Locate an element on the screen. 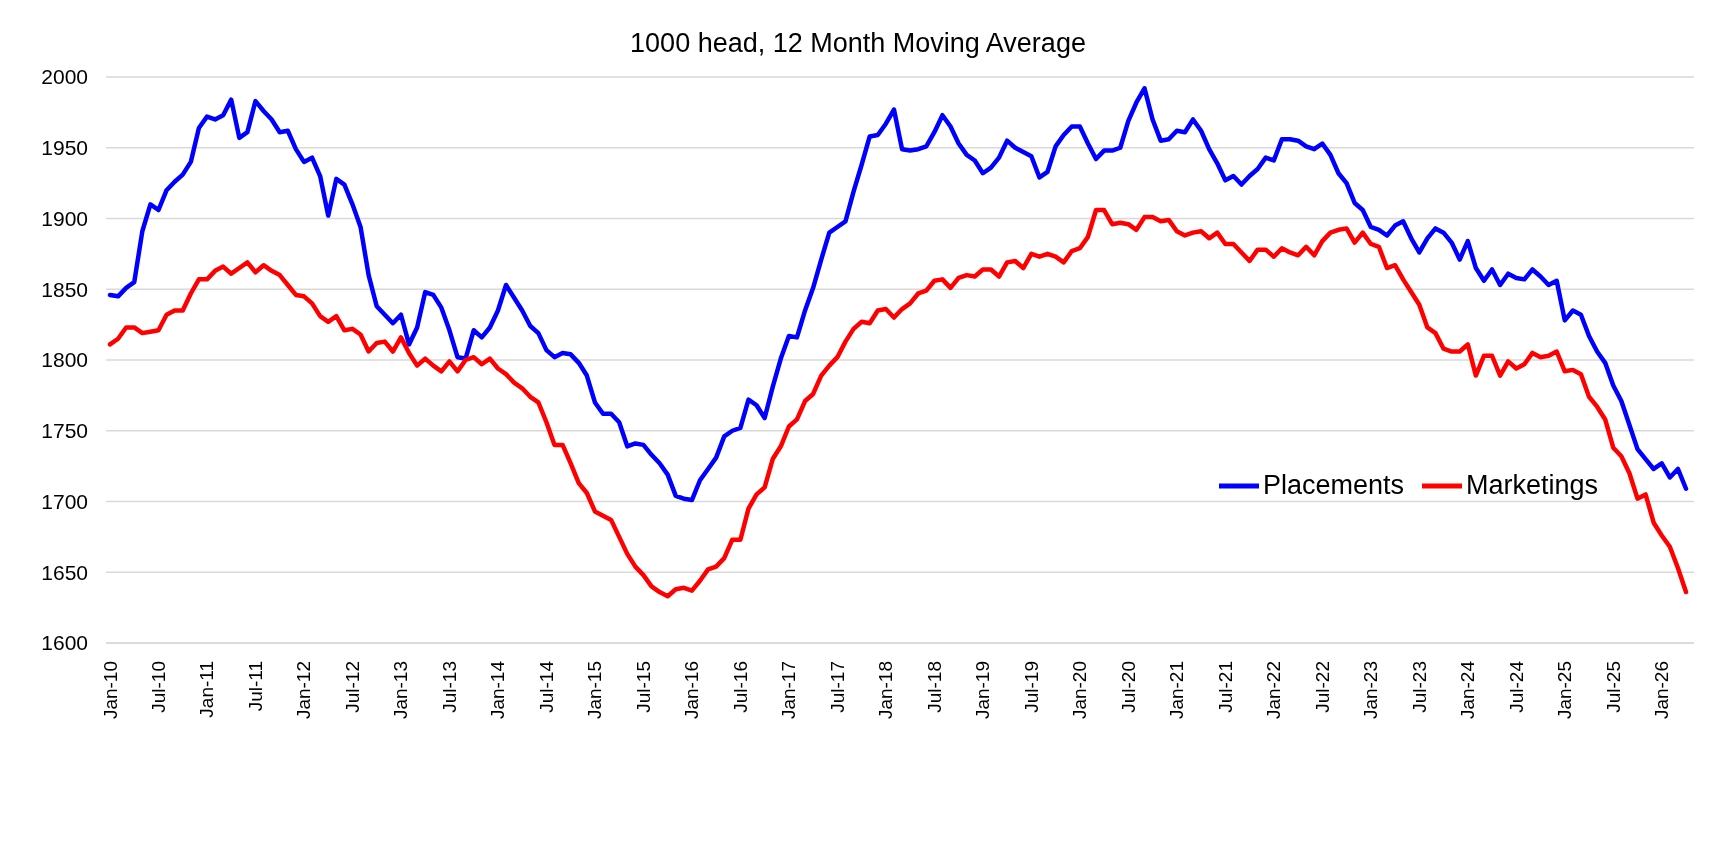 Image resolution: width=1725 pixels, height=849 pixels. x-tick-label: Jan-15 is located at coordinates (595, 690).